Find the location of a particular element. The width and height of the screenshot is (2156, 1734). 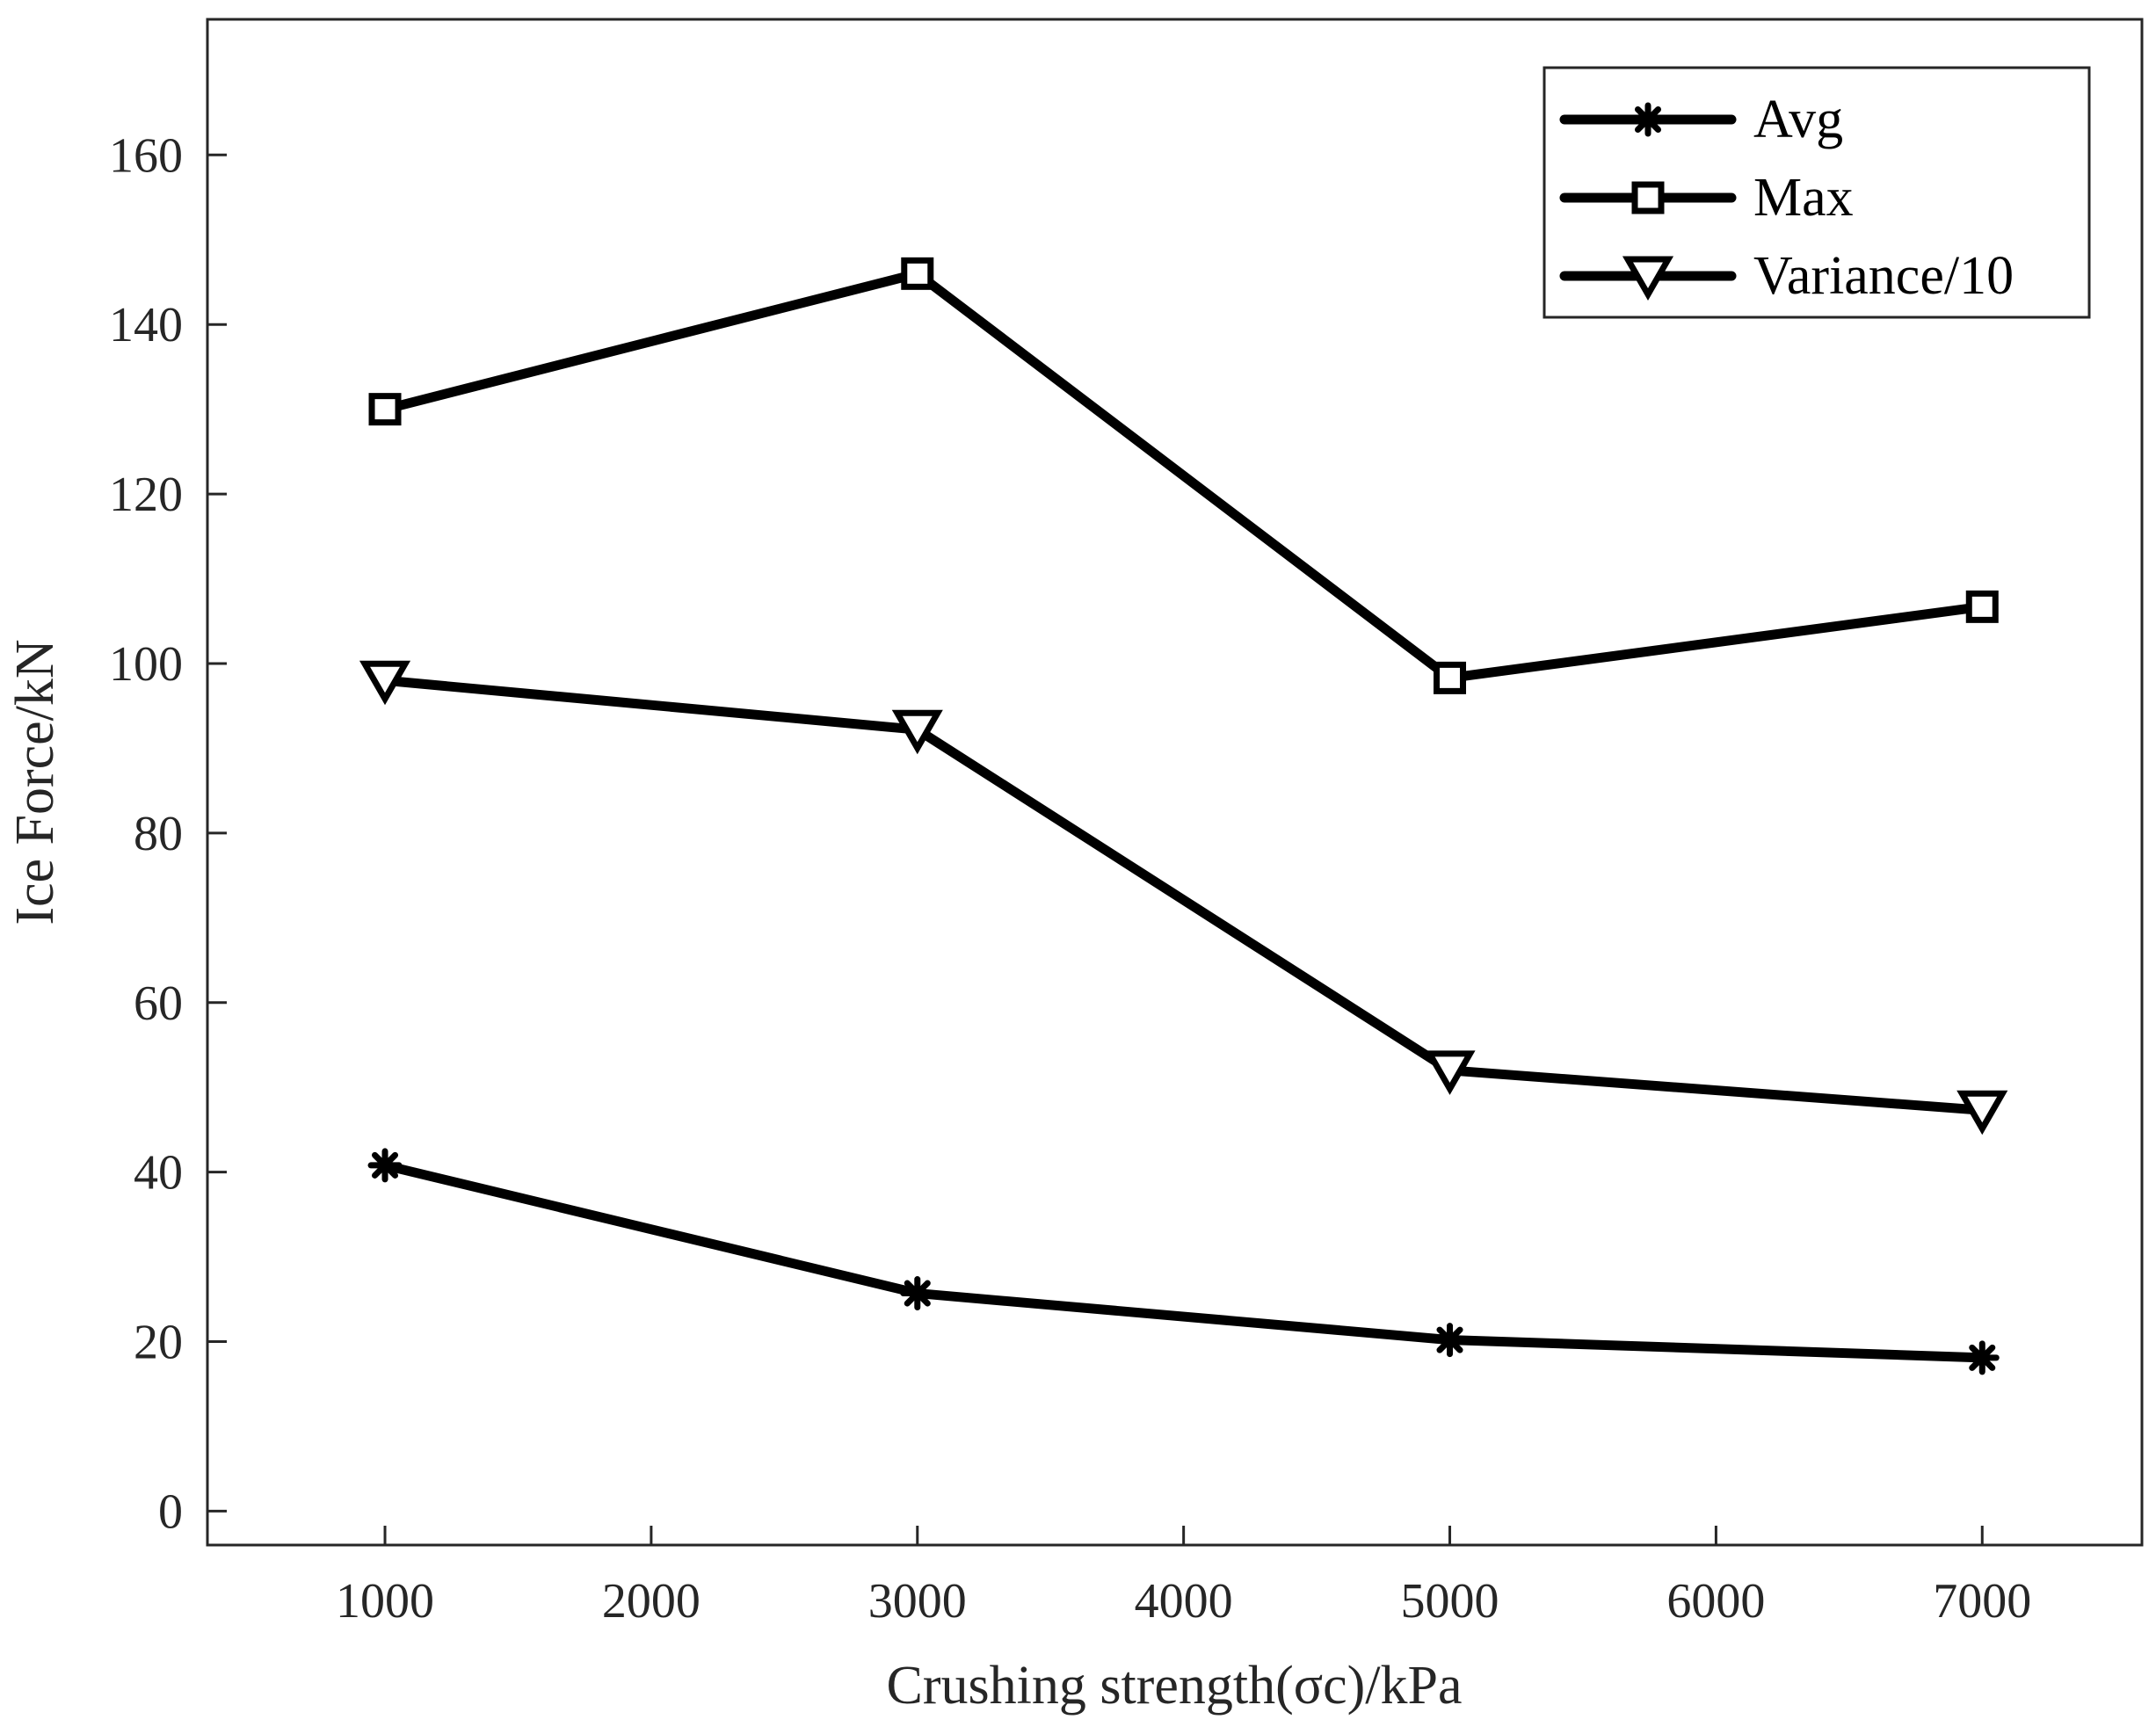

y-tick-label: 0 is located at coordinates (170, 1511).